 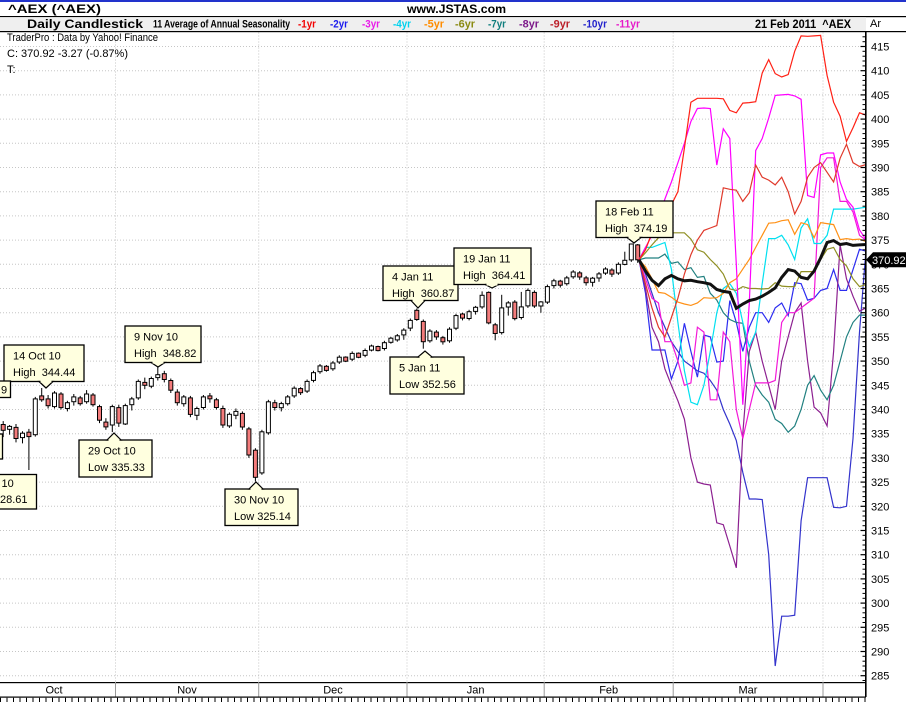 I want to click on svg-text: -1yr, so click(x=307, y=25).